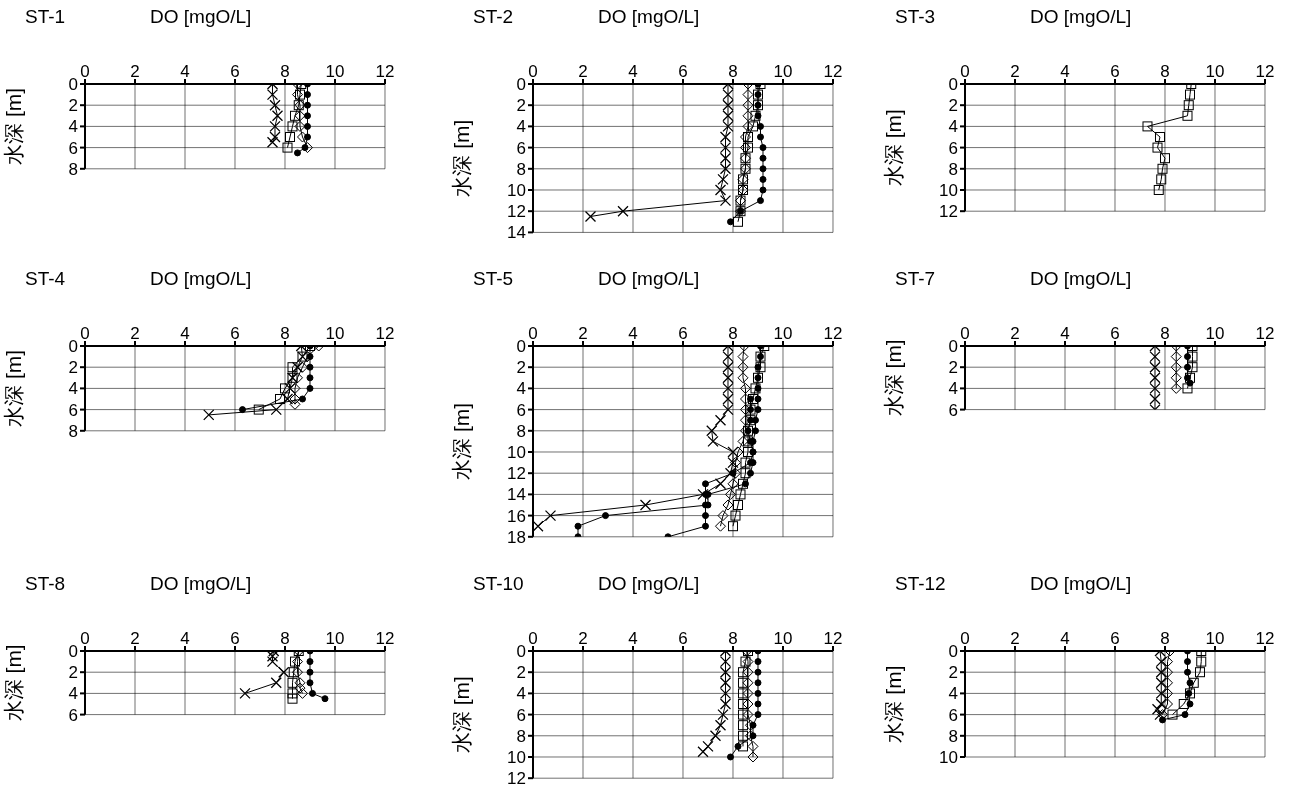  Describe the element at coordinates (493, 17) in the screenshot. I see `chart-title: ST-2` at that location.